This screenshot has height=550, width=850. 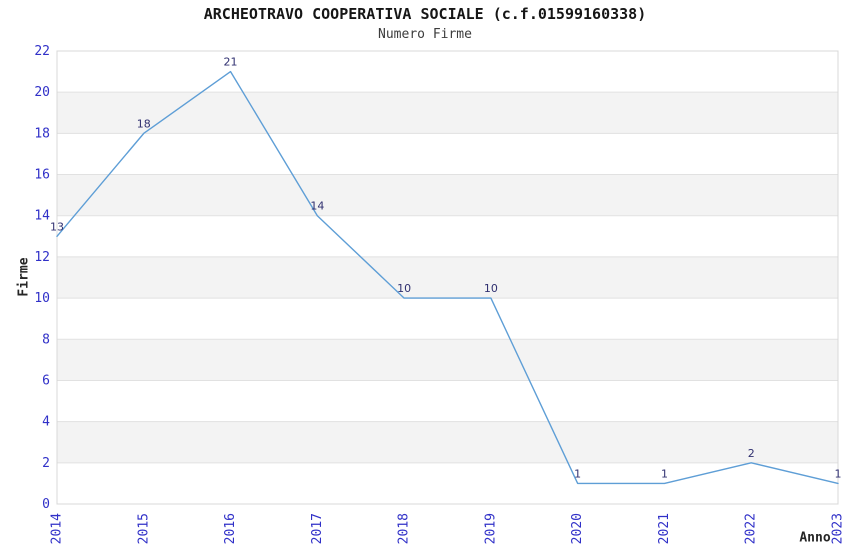 What do you see at coordinates (231, 62) in the screenshot?
I see `data-label: 21` at bounding box center [231, 62].